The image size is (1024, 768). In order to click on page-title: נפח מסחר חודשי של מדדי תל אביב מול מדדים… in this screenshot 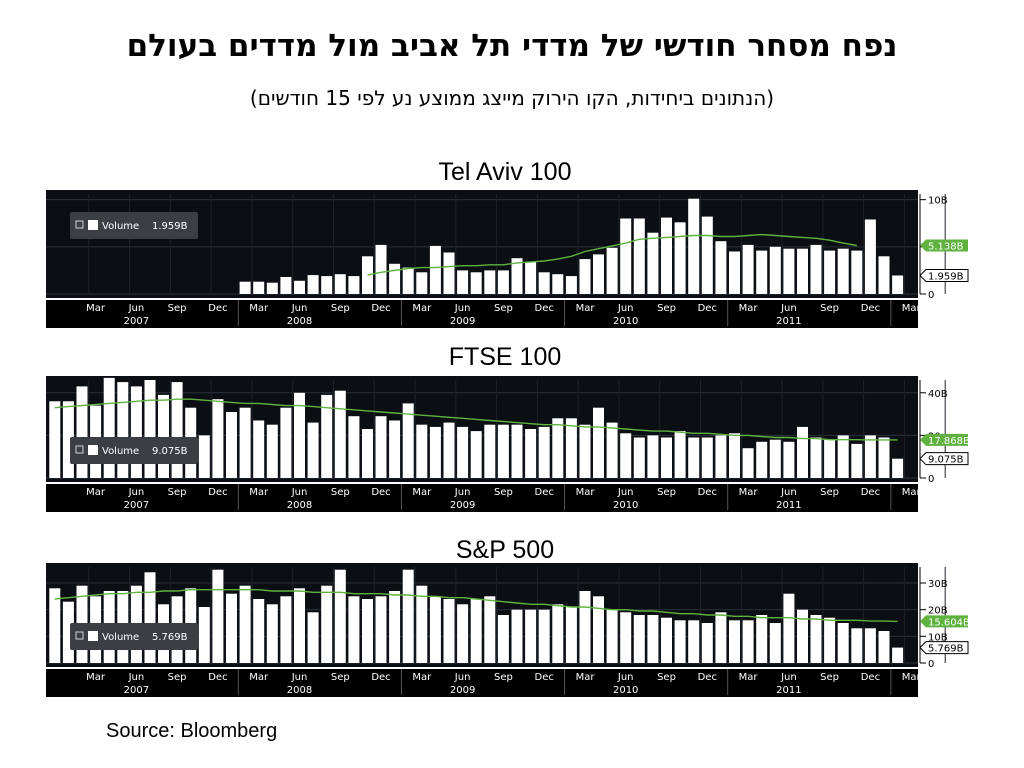, I will do `click(512, 46)`.